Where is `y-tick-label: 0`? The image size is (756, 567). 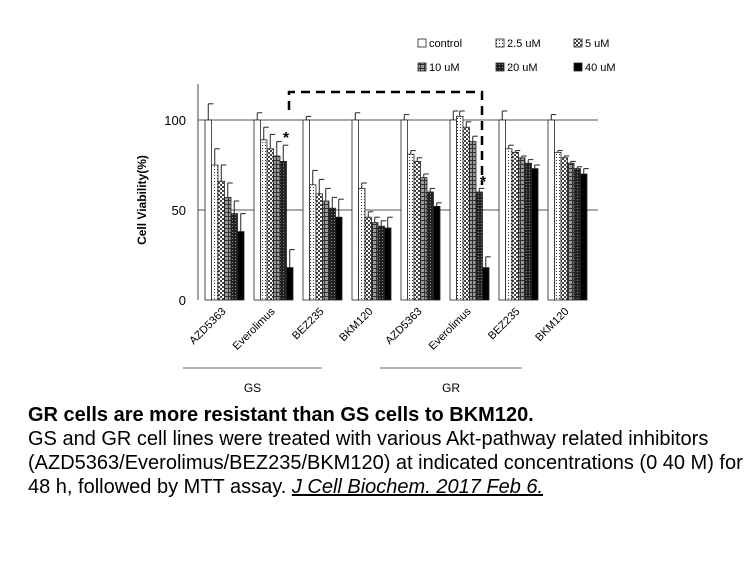
y-tick-label: 0 is located at coordinates (182, 300).